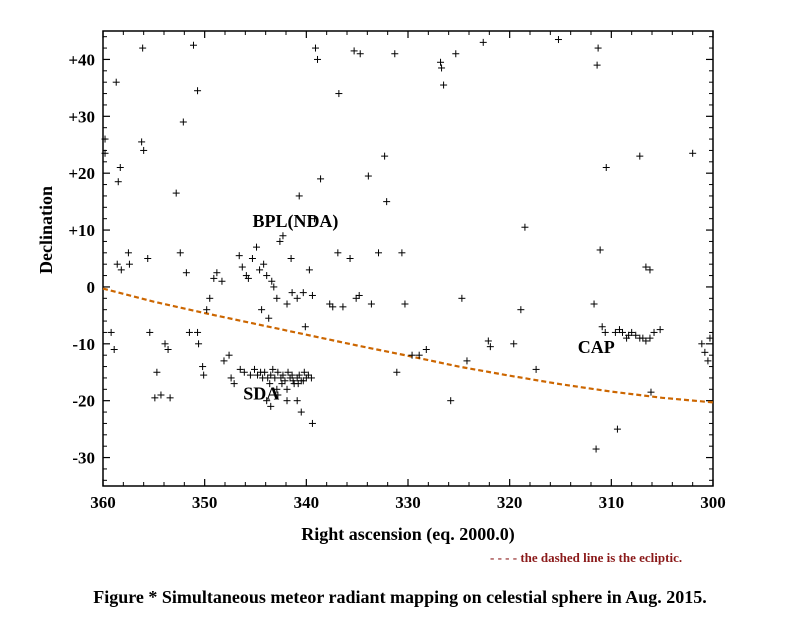 The image size is (800, 637). I want to click on ecliptic-line, so click(408, 345).